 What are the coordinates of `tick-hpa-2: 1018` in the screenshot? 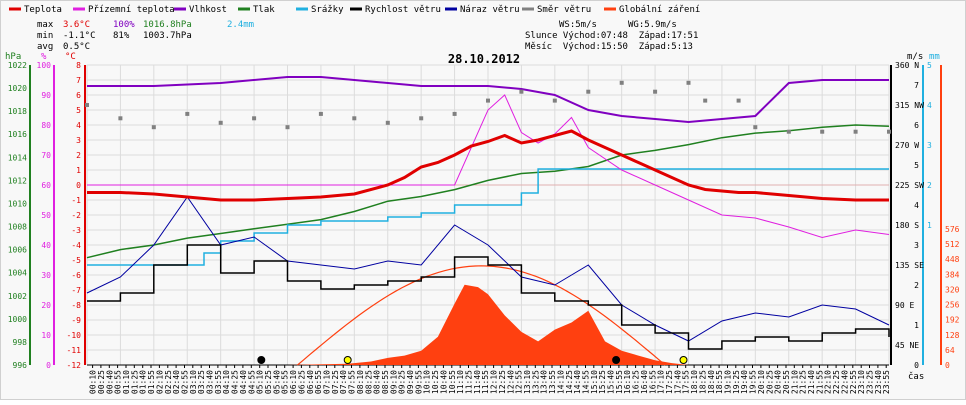 It's located at (17, 111).